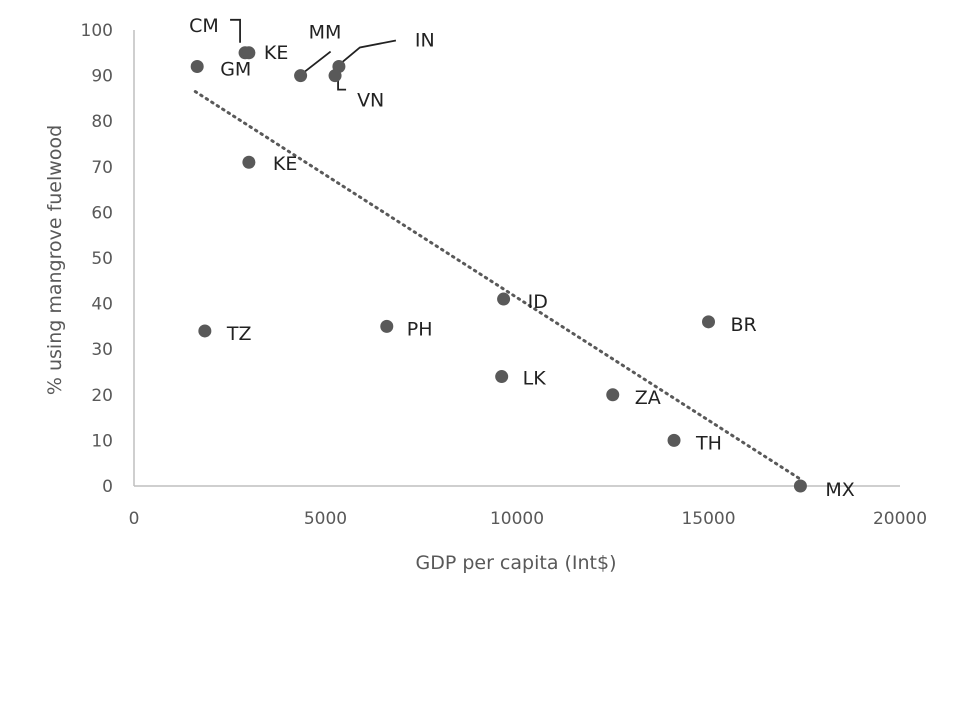 The image size is (960, 725). Describe the element at coordinates (708, 519) in the screenshot. I see `x-tick-label: 15000` at that location.